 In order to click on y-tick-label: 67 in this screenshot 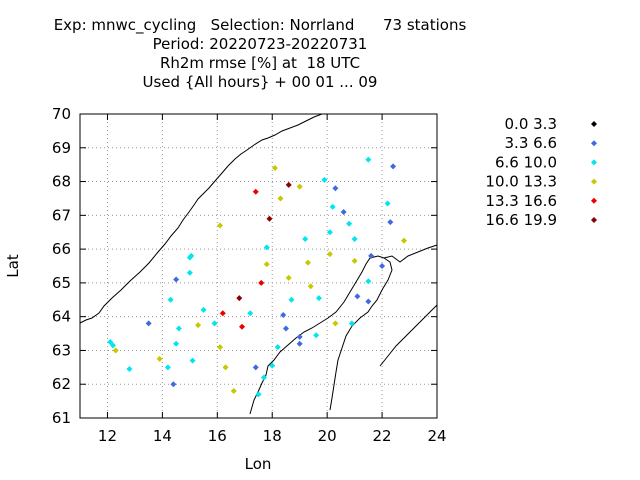, I will do `click(61, 215)`.